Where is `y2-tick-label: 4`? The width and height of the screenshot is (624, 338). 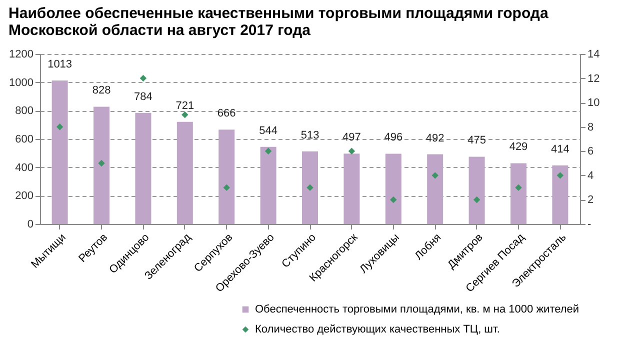 y2-tick-label: 4 is located at coordinates (591, 176).